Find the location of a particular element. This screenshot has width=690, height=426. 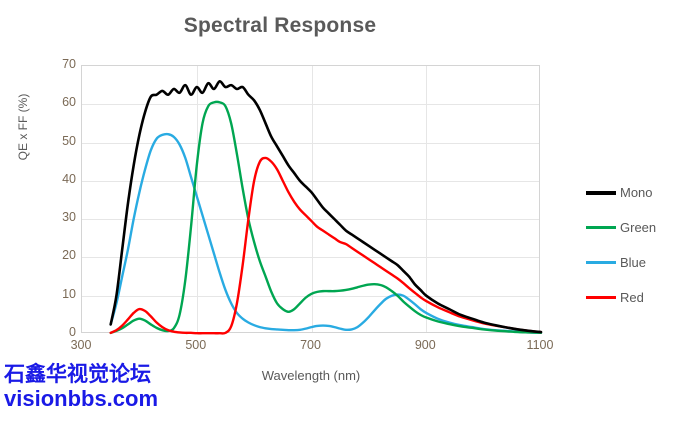

legend-item-green: Green is located at coordinates (638, 227).